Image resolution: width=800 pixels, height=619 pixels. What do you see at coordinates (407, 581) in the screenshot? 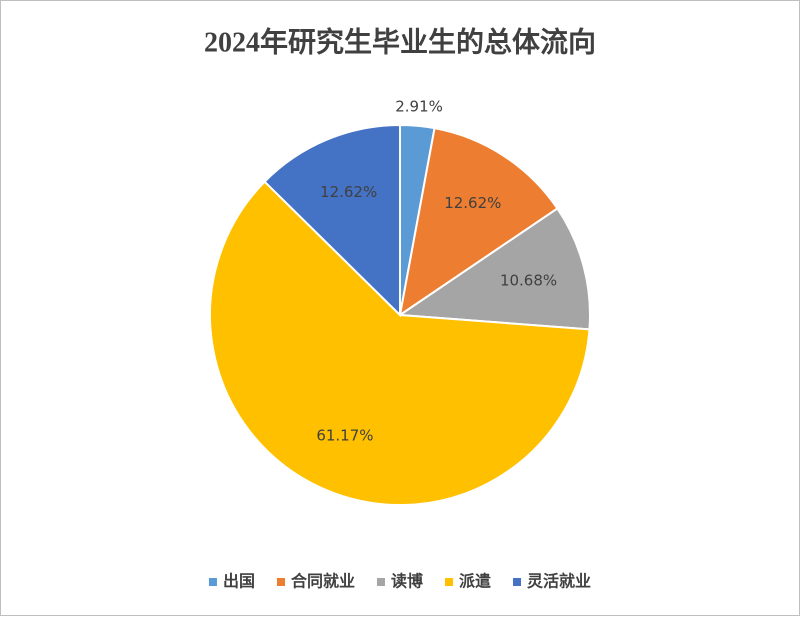
I see `legend-label: 读博` at bounding box center [407, 581].